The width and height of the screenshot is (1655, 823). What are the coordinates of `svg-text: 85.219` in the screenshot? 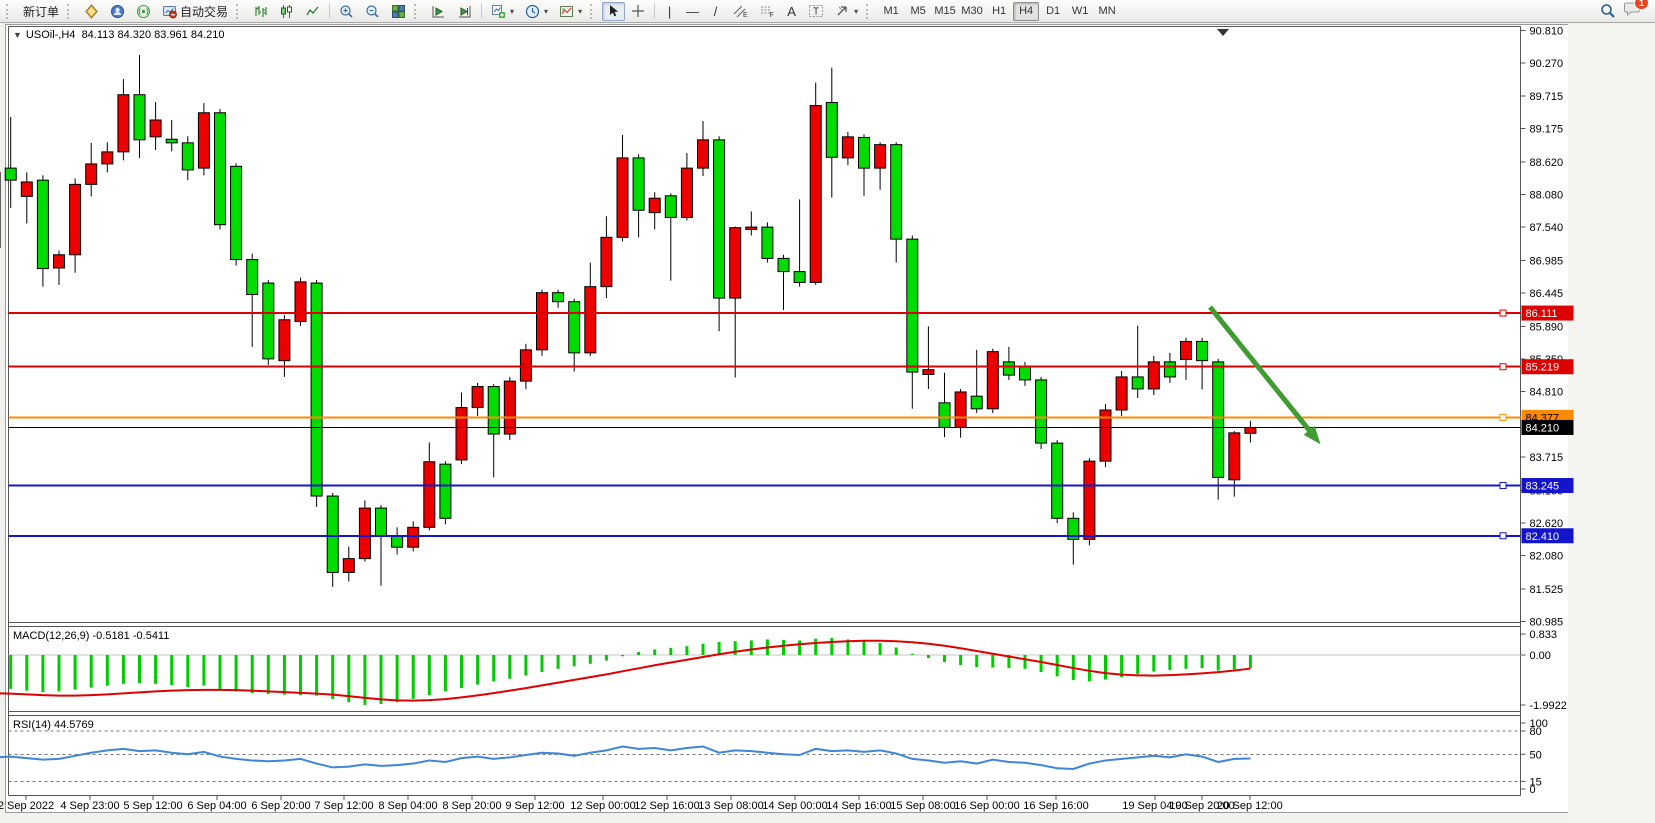 It's located at (1543, 368).